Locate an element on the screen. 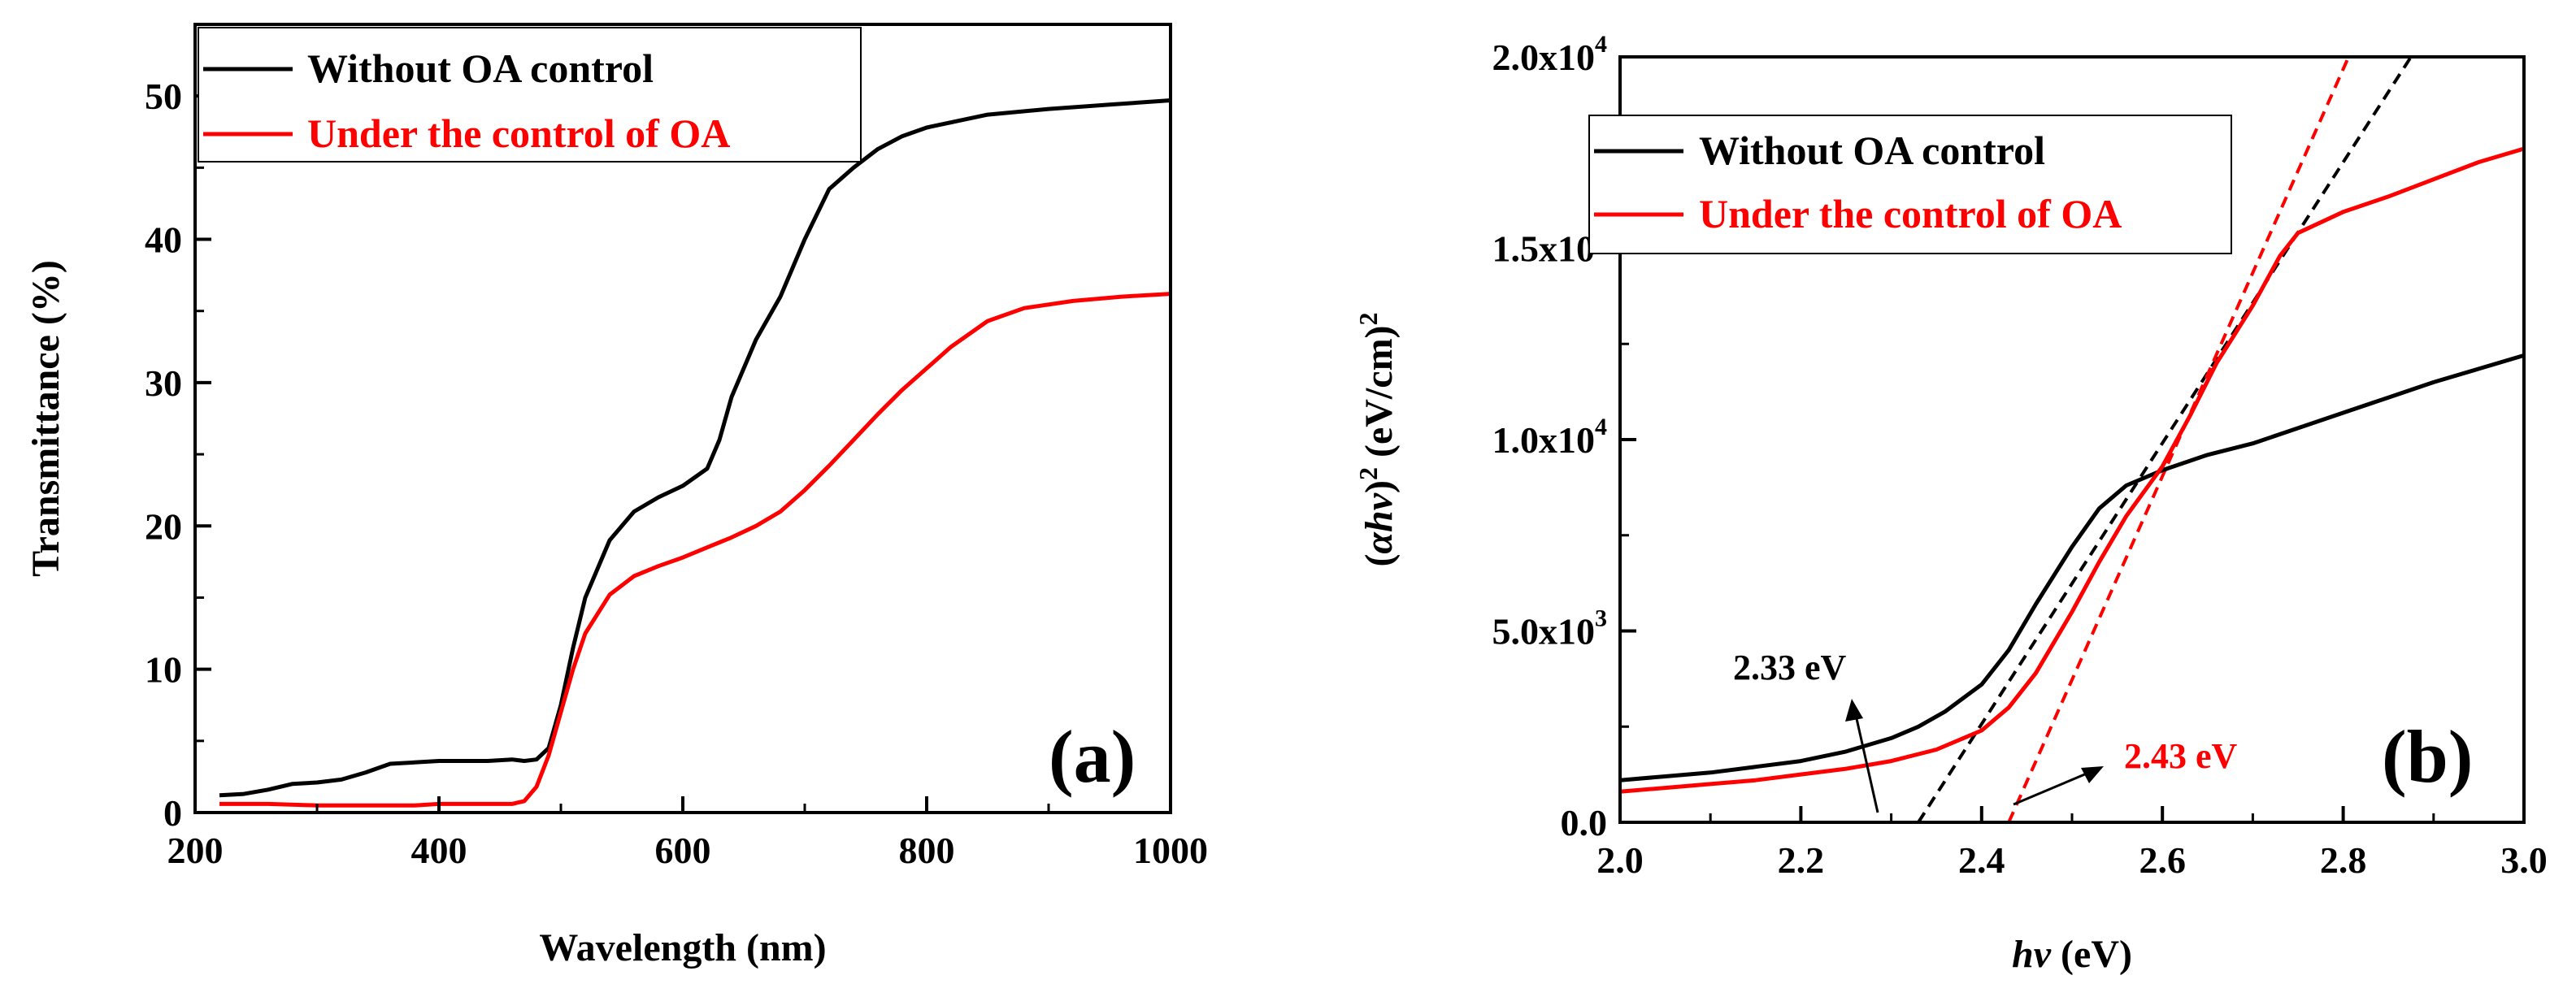 The height and width of the screenshot is (997, 2576). panel-a-y-tick-label: 10 is located at coordinates (163, 670).